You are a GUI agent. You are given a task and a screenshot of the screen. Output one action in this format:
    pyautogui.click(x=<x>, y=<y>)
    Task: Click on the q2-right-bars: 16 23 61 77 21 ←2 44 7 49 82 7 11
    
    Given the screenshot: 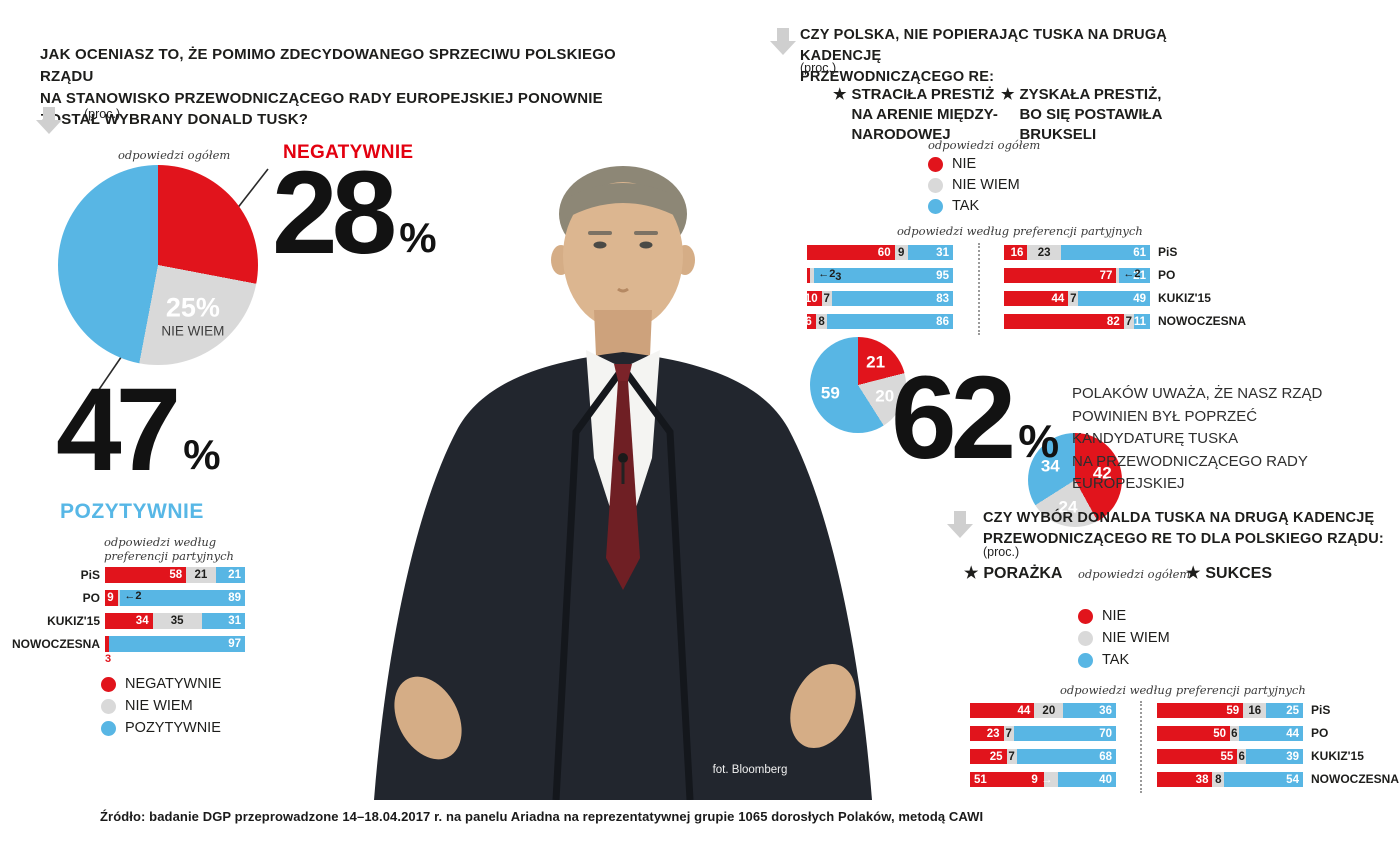 What is the action you would take?
    pyautogui.click(x=1077, y=291)
    